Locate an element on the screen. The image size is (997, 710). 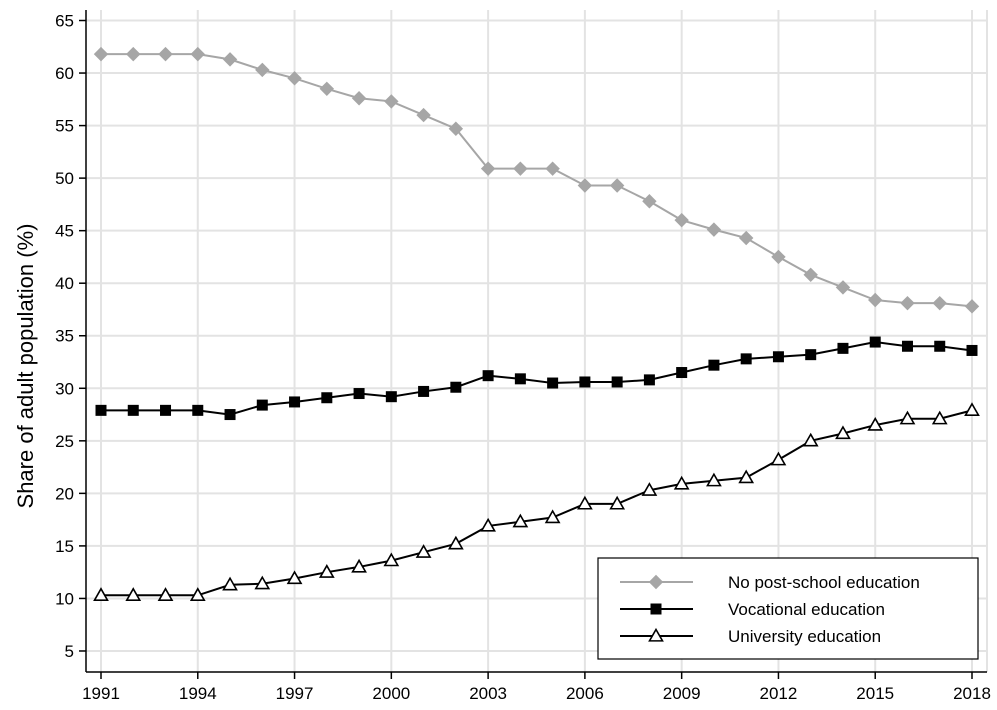
series-line-vocational is located at coordinates (537, 378).